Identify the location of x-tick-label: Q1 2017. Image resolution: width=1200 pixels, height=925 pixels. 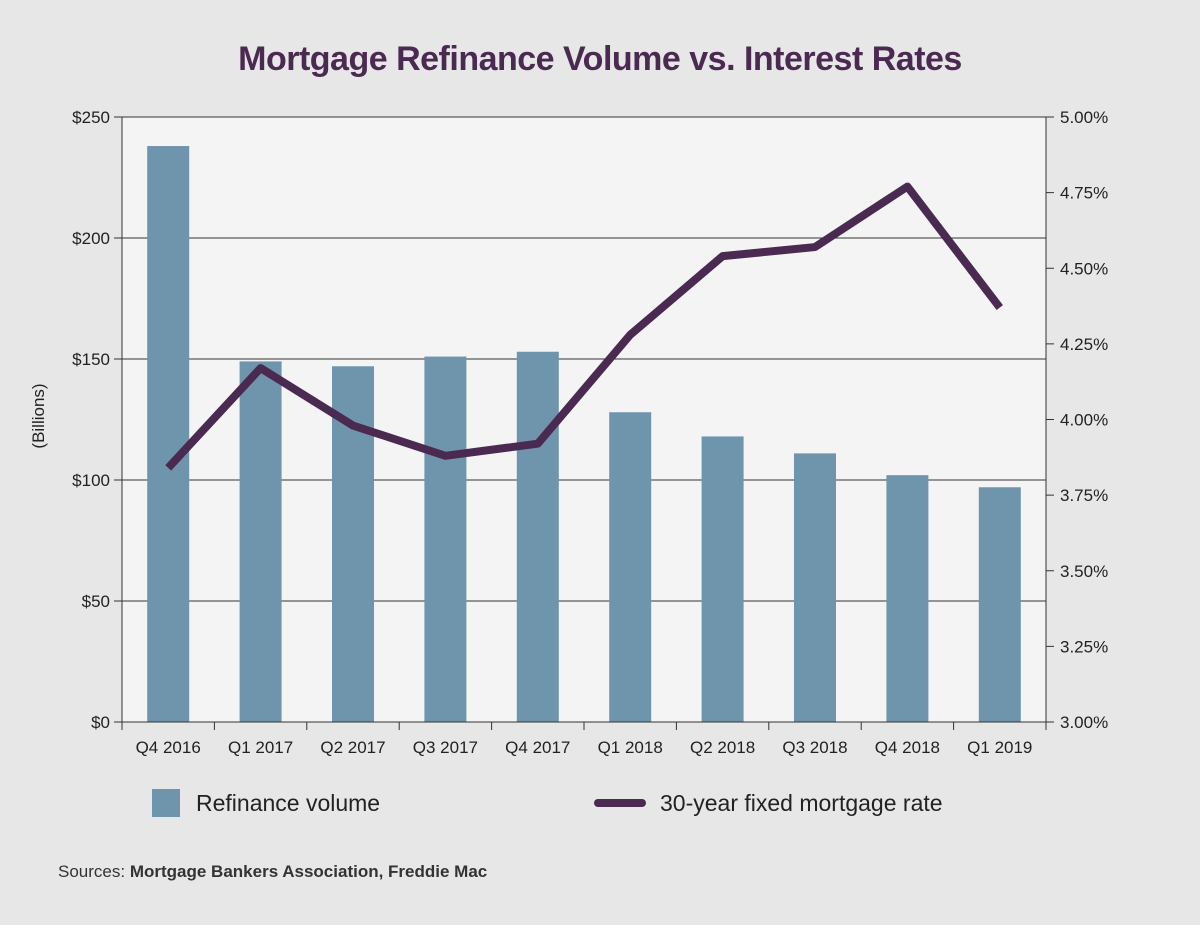
(260, 747).